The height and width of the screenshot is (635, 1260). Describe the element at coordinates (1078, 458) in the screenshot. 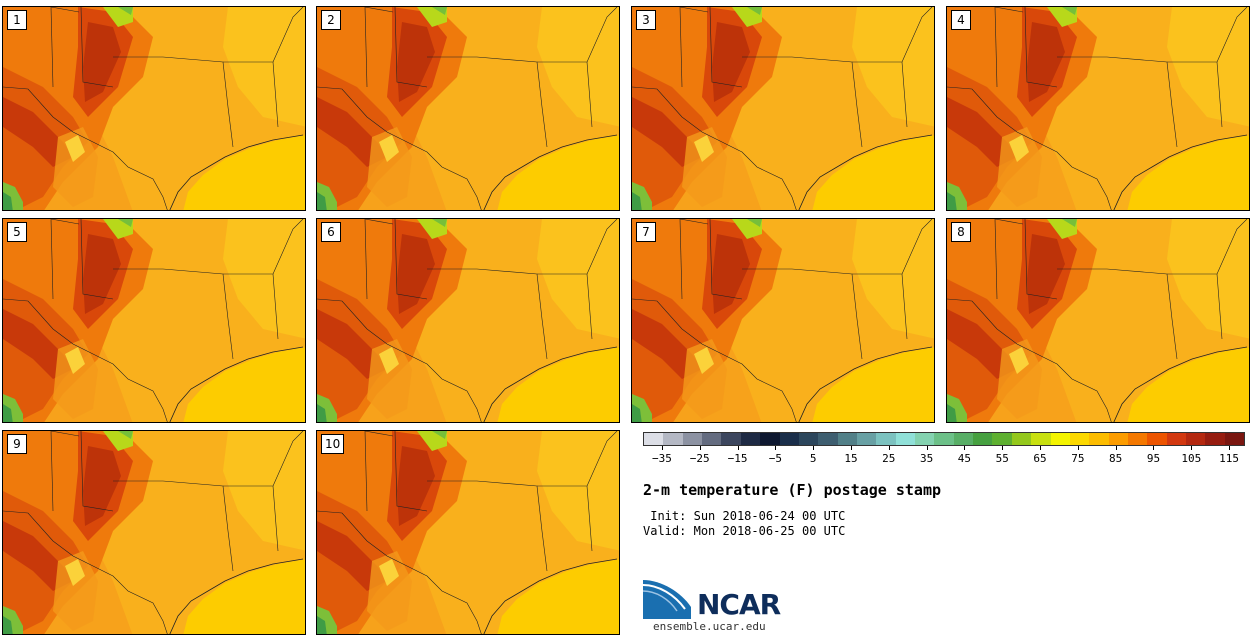

I see `colorbar-tick-label: 75` at that location.